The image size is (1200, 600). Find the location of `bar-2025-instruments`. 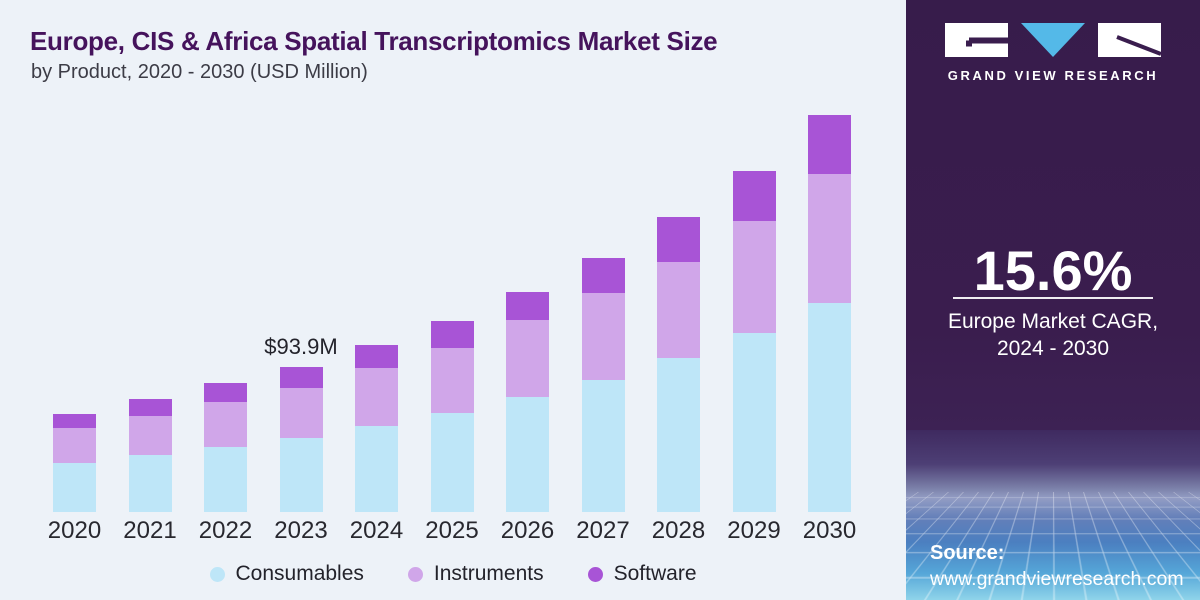

bar-2025-instruments is located at coordinates (452, 380).